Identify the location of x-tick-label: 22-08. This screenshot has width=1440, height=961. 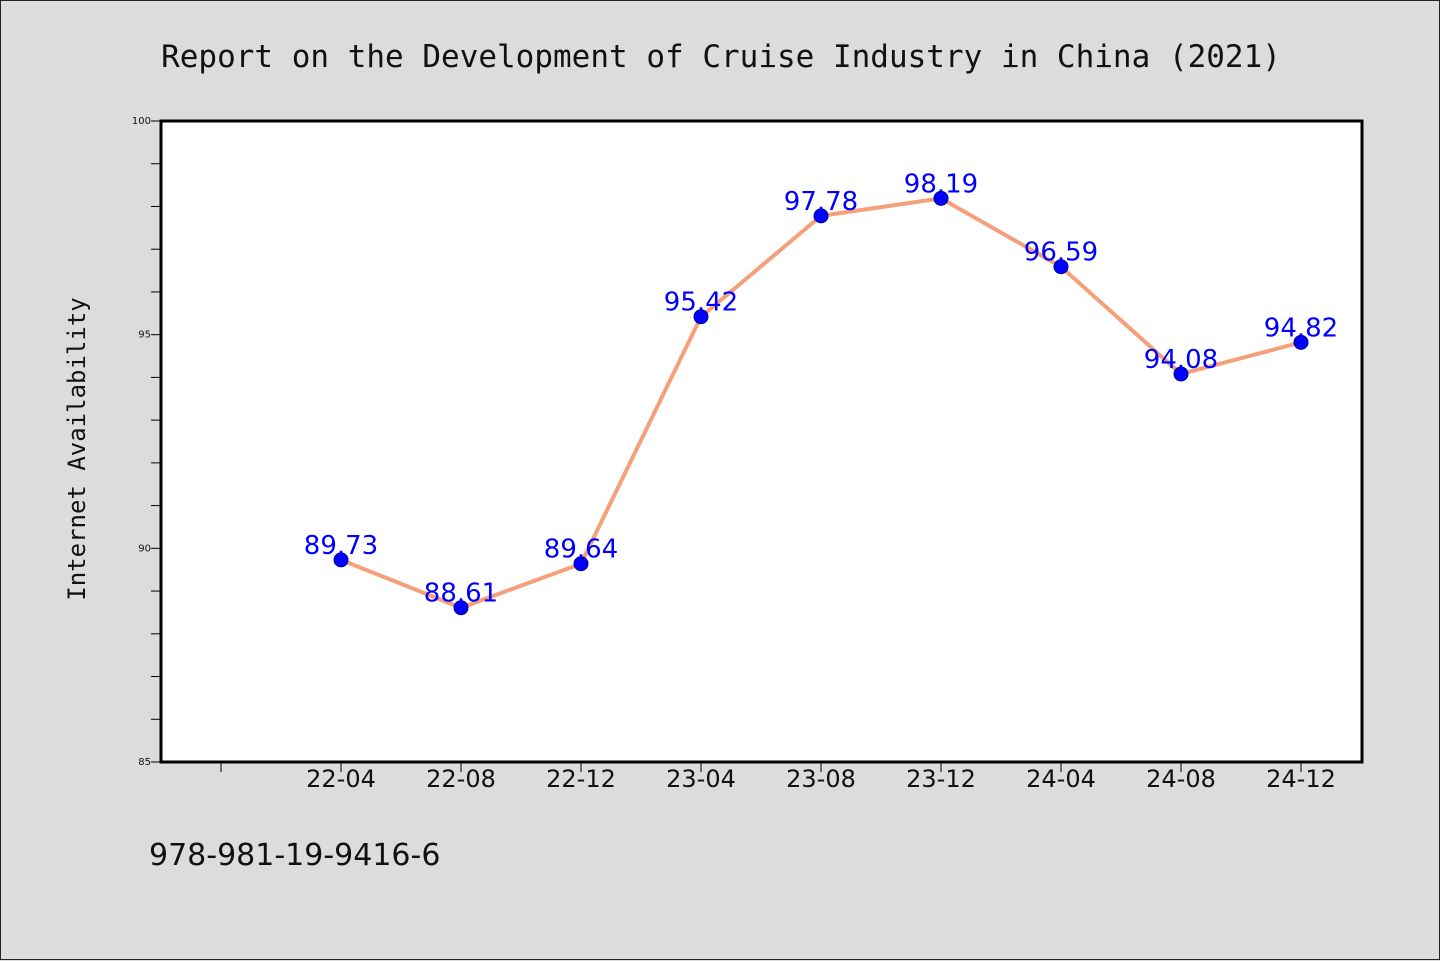
(461, 779).